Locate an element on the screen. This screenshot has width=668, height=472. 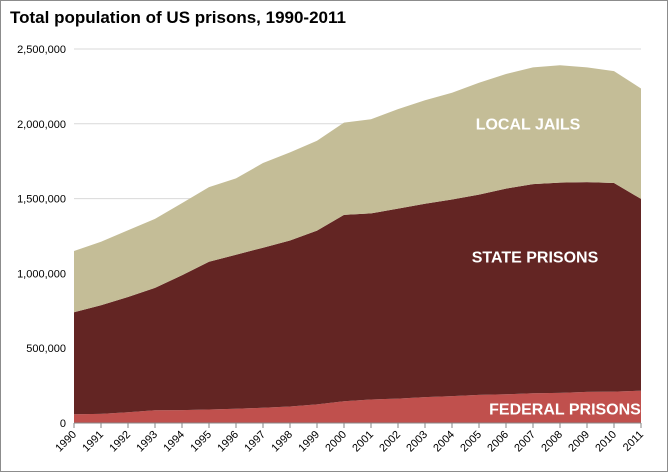
x-tick-label: 2001 is located at coordinates (363, 442).